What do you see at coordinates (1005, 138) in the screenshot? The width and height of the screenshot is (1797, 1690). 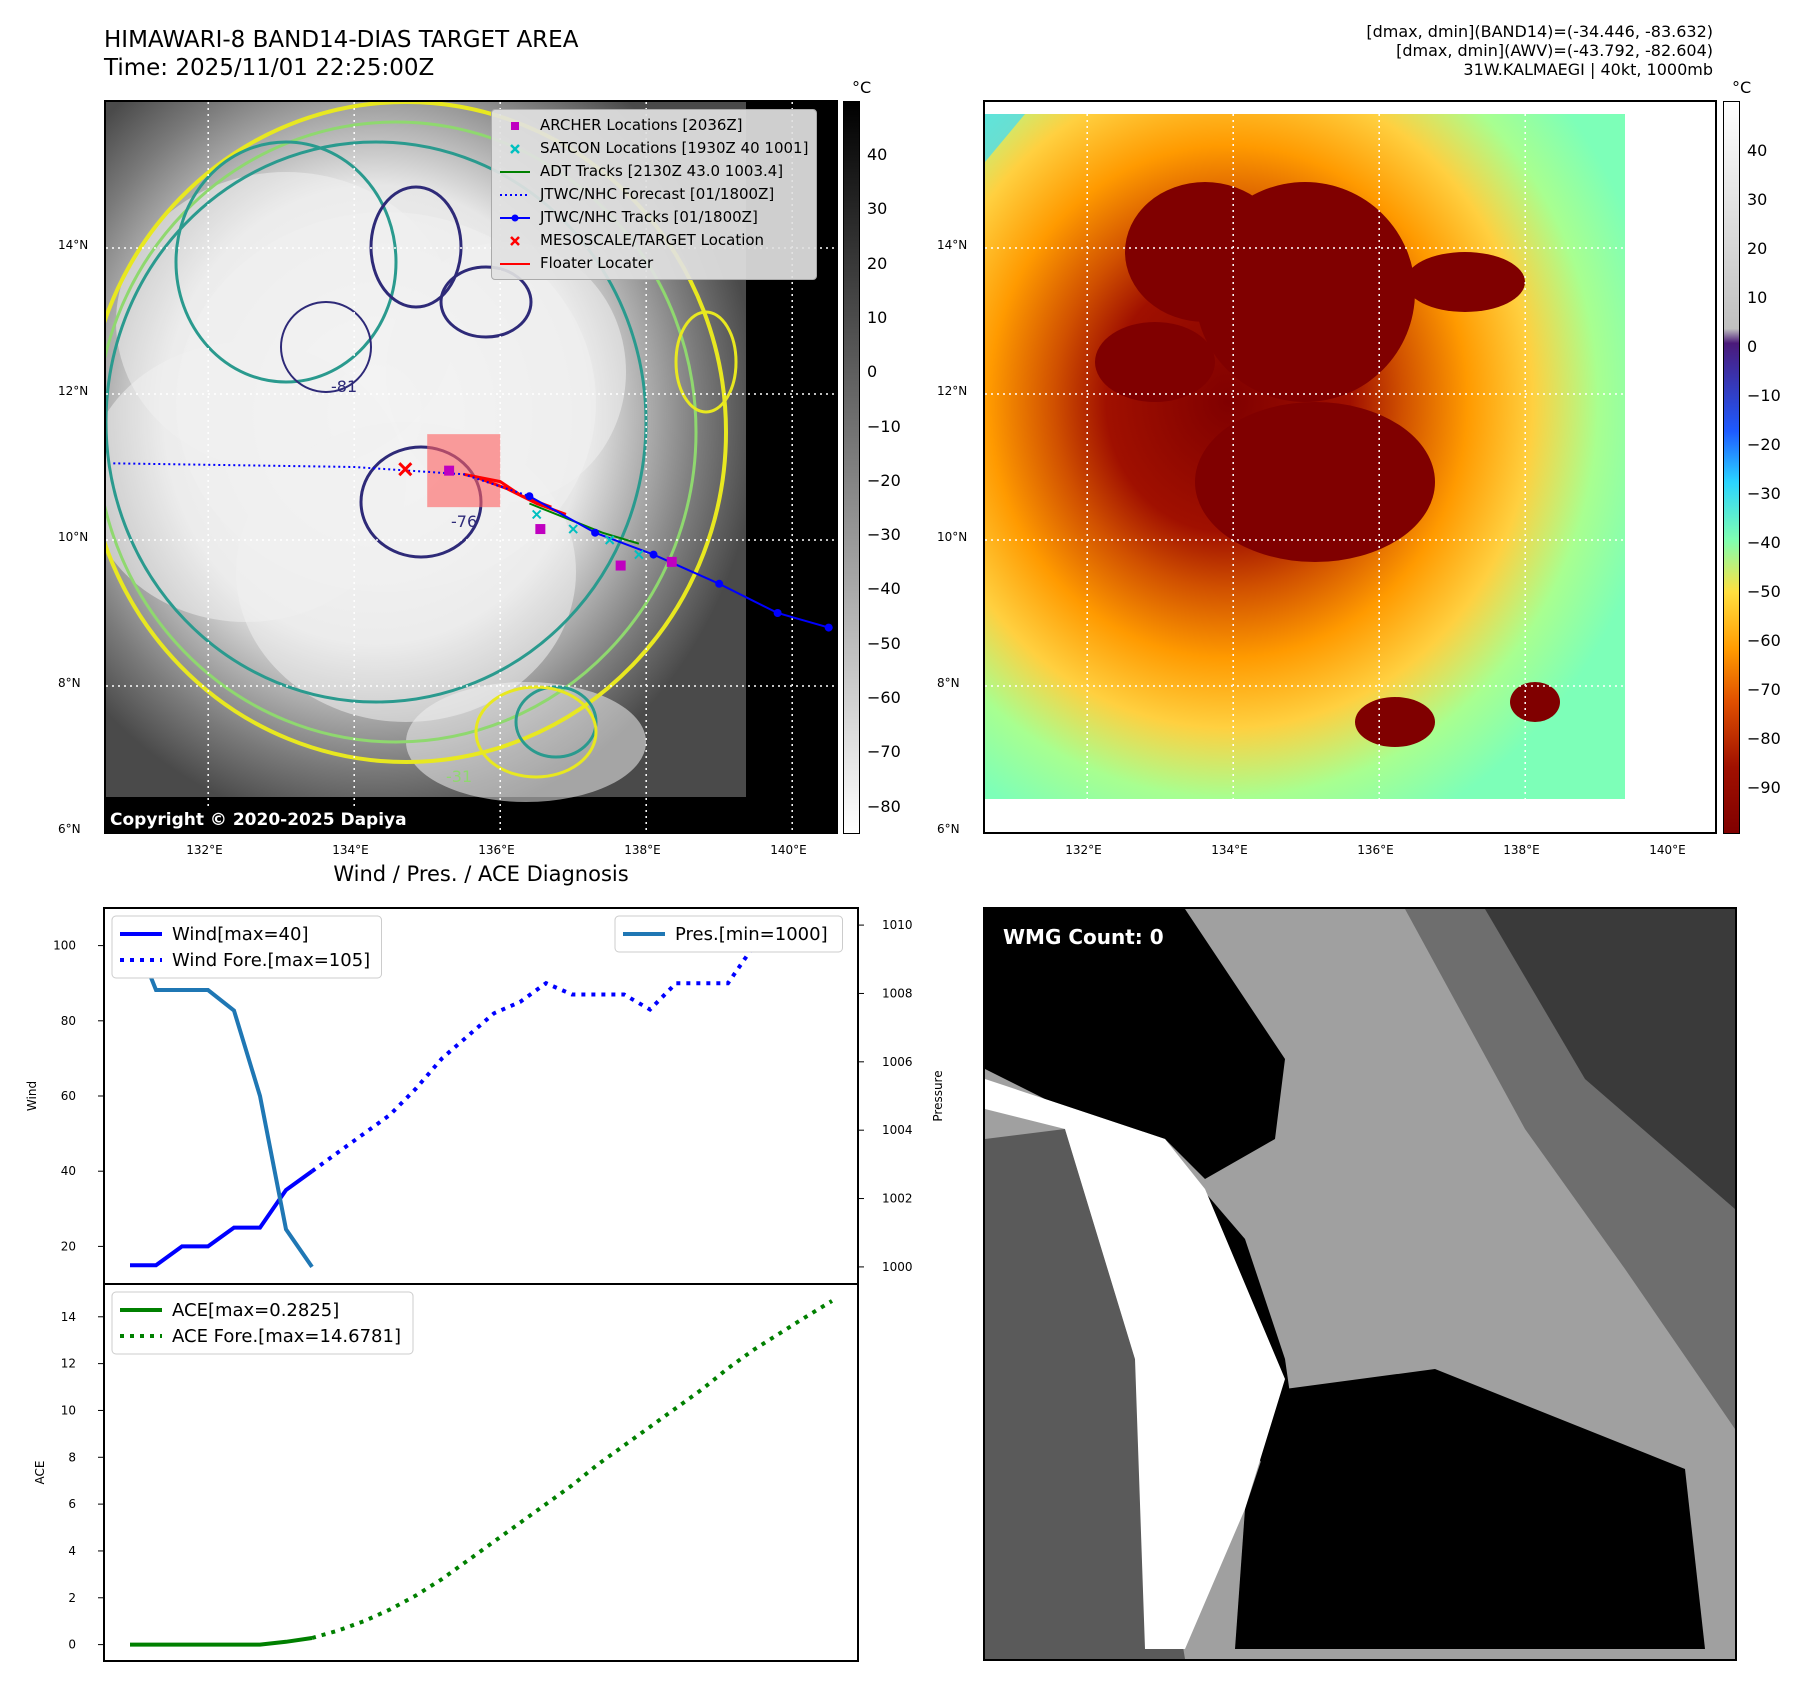 I see `moist-area` at bounding box center [1005, 138].